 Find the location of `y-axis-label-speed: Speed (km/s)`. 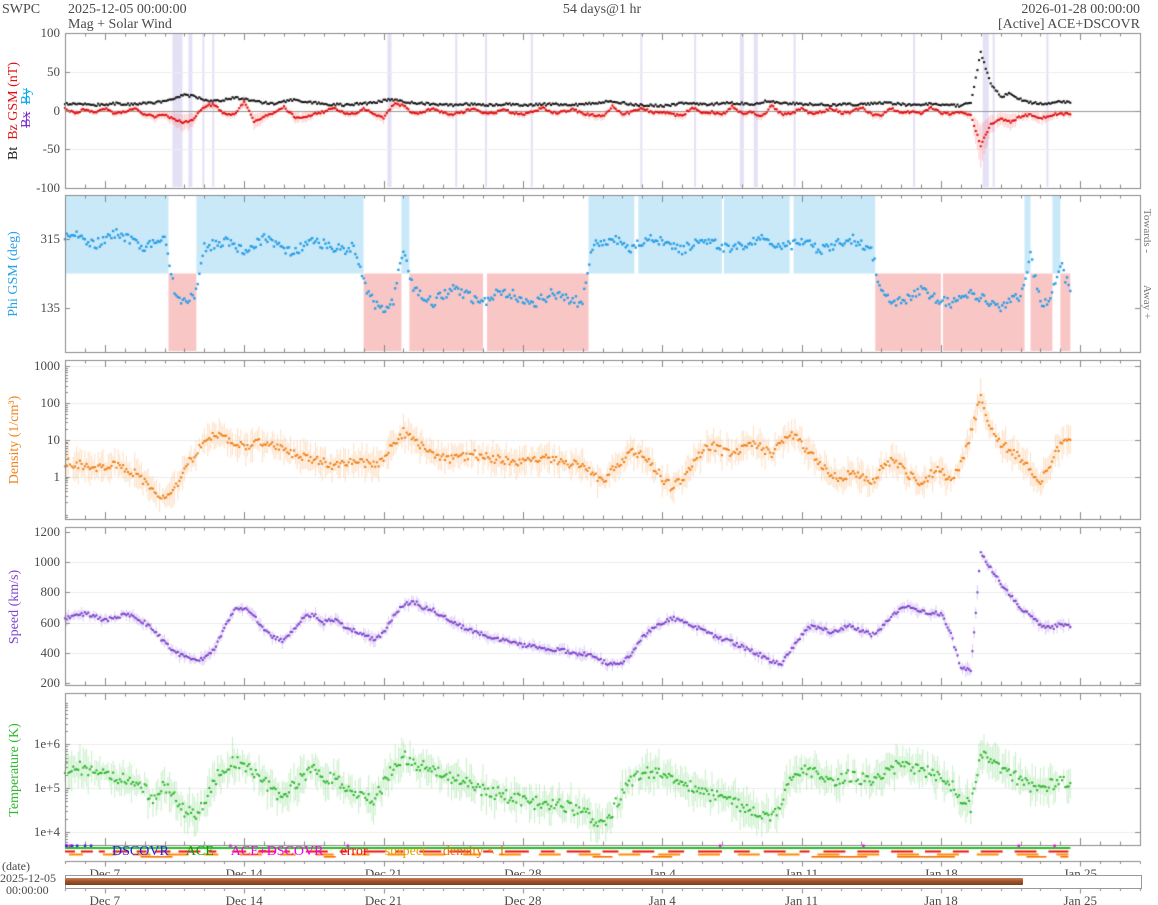

y-axis-label-speed: Speed (km/s) is located at coordinates (14, 607).